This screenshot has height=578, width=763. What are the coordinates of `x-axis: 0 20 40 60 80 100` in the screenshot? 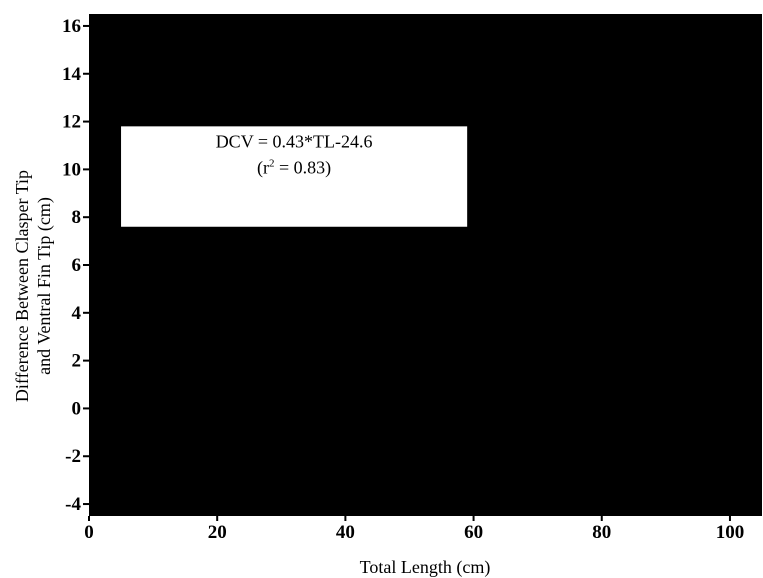 It's located at (414, 529).